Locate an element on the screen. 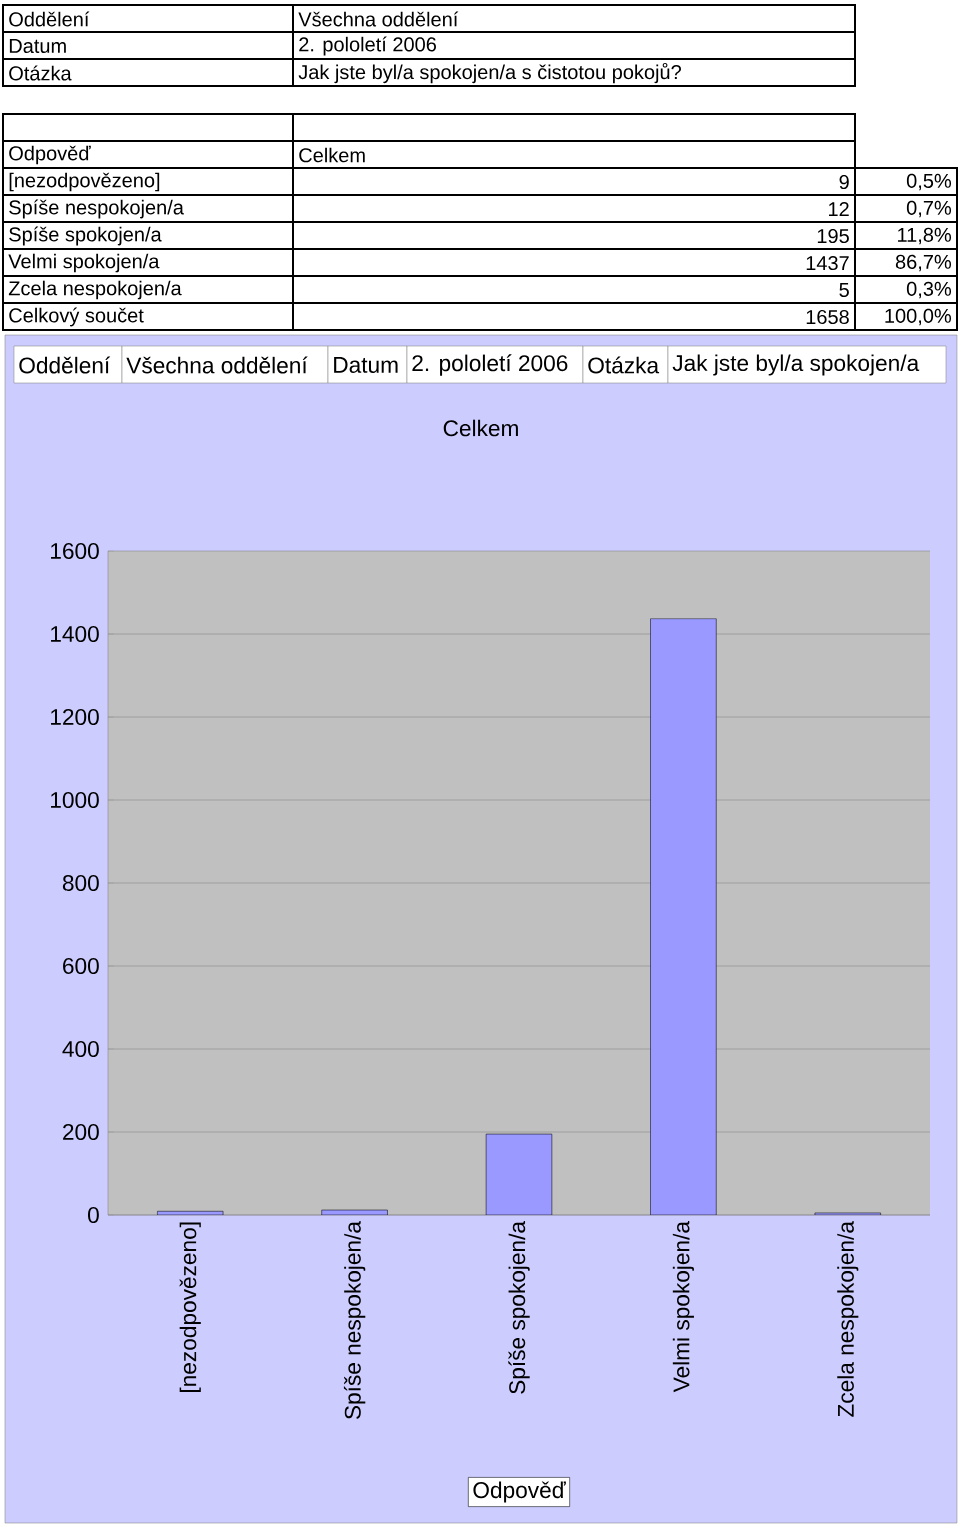 This screenshot has height=1528, width=960. category-label: Velmi spokojen/a is located at coordinates (84, 263).